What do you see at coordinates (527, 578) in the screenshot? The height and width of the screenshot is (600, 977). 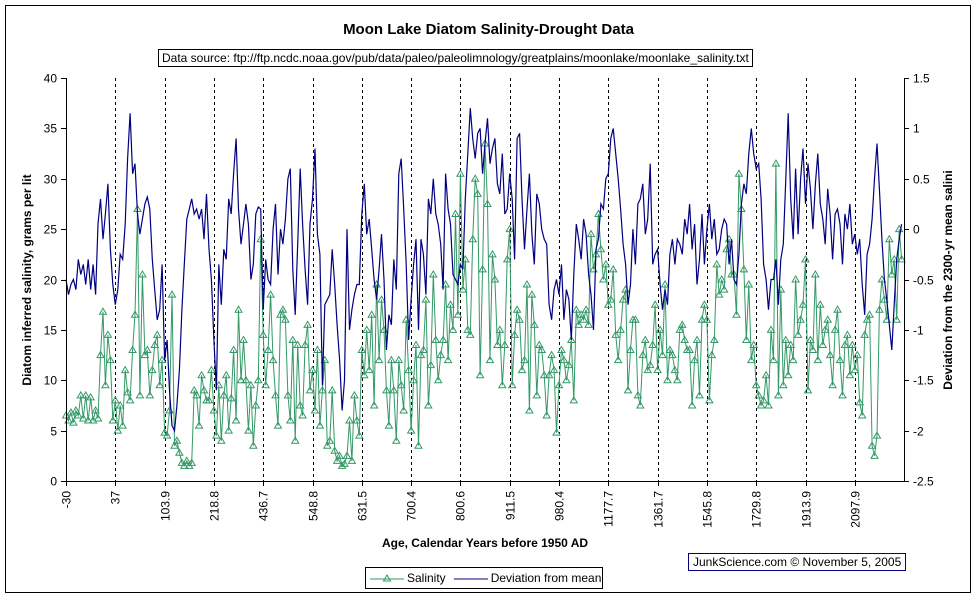 I see `legend-item-deviation: Deviation from mean` at bounding box center [527, 578].